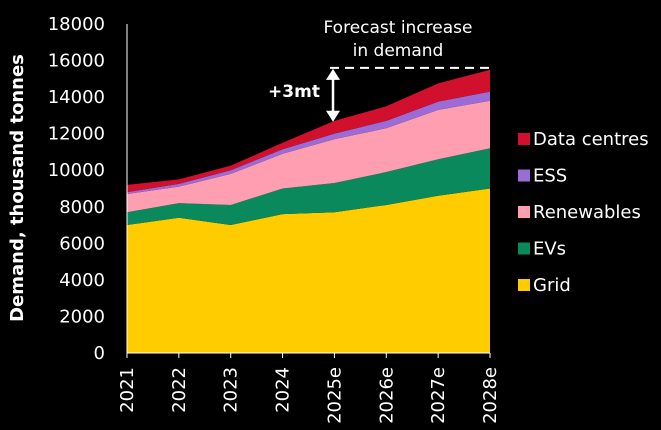 This screenshot has width=661, height=430. What do you see at coordinates (379, 70) in the screenshot?
I see `forecast-annotation: Forecast increase in demand +3mt` at bounding box center [379, 70].